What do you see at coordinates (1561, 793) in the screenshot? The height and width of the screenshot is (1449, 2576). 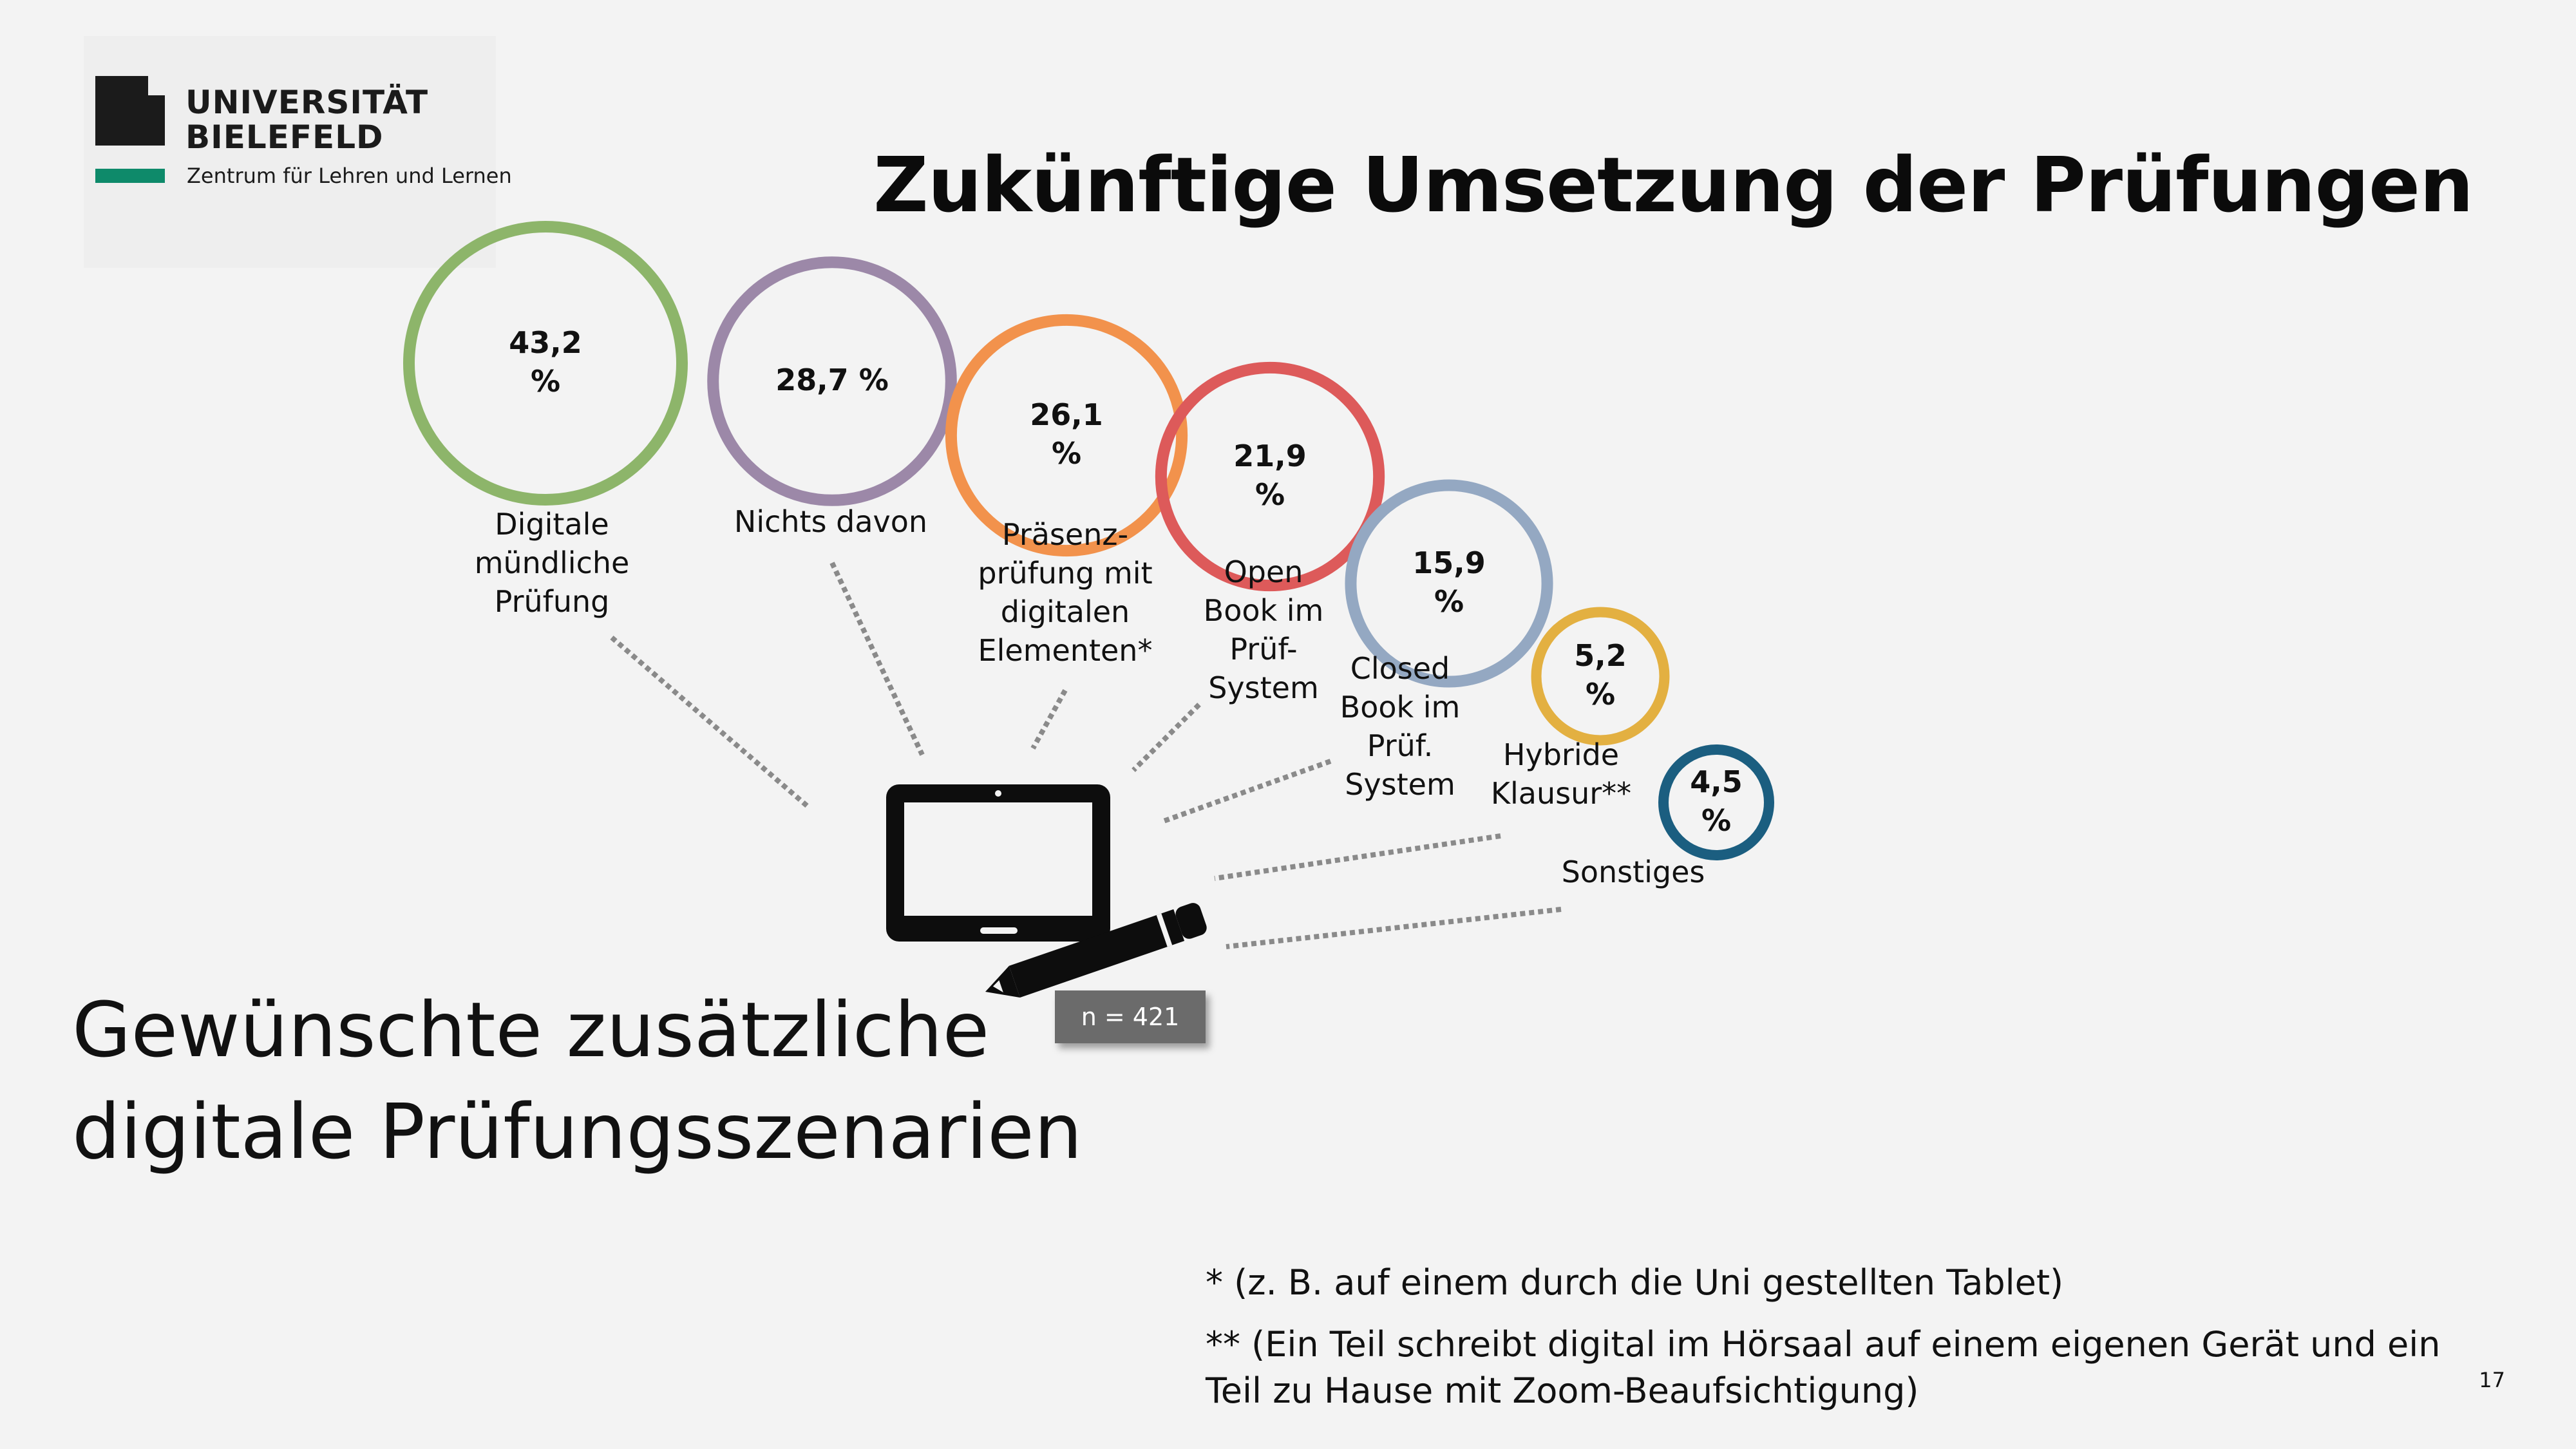 I see `bubble-category-label: Klausur**` at bounding box center [1561, 793].